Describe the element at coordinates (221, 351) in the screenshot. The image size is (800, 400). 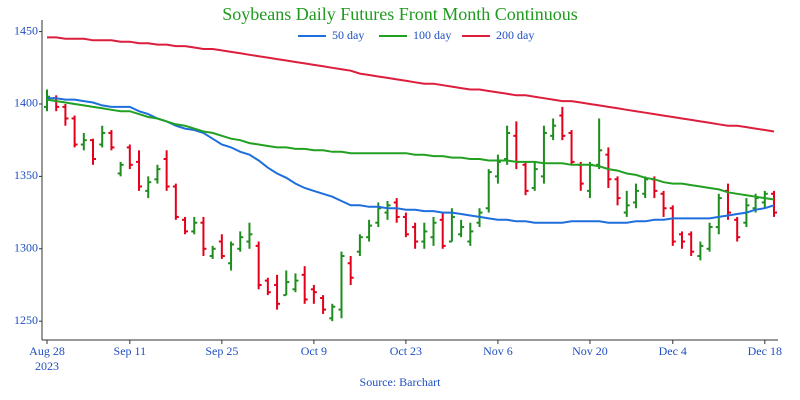
I see `x-tick-label: Sep 25` at that location.